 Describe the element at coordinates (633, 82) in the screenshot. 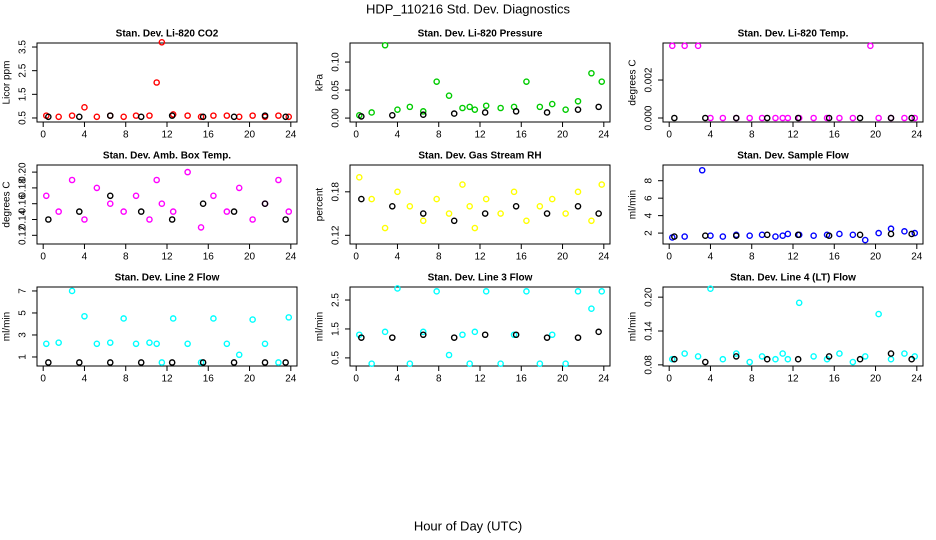

I see `y-axis-label: degrees C` at that location.